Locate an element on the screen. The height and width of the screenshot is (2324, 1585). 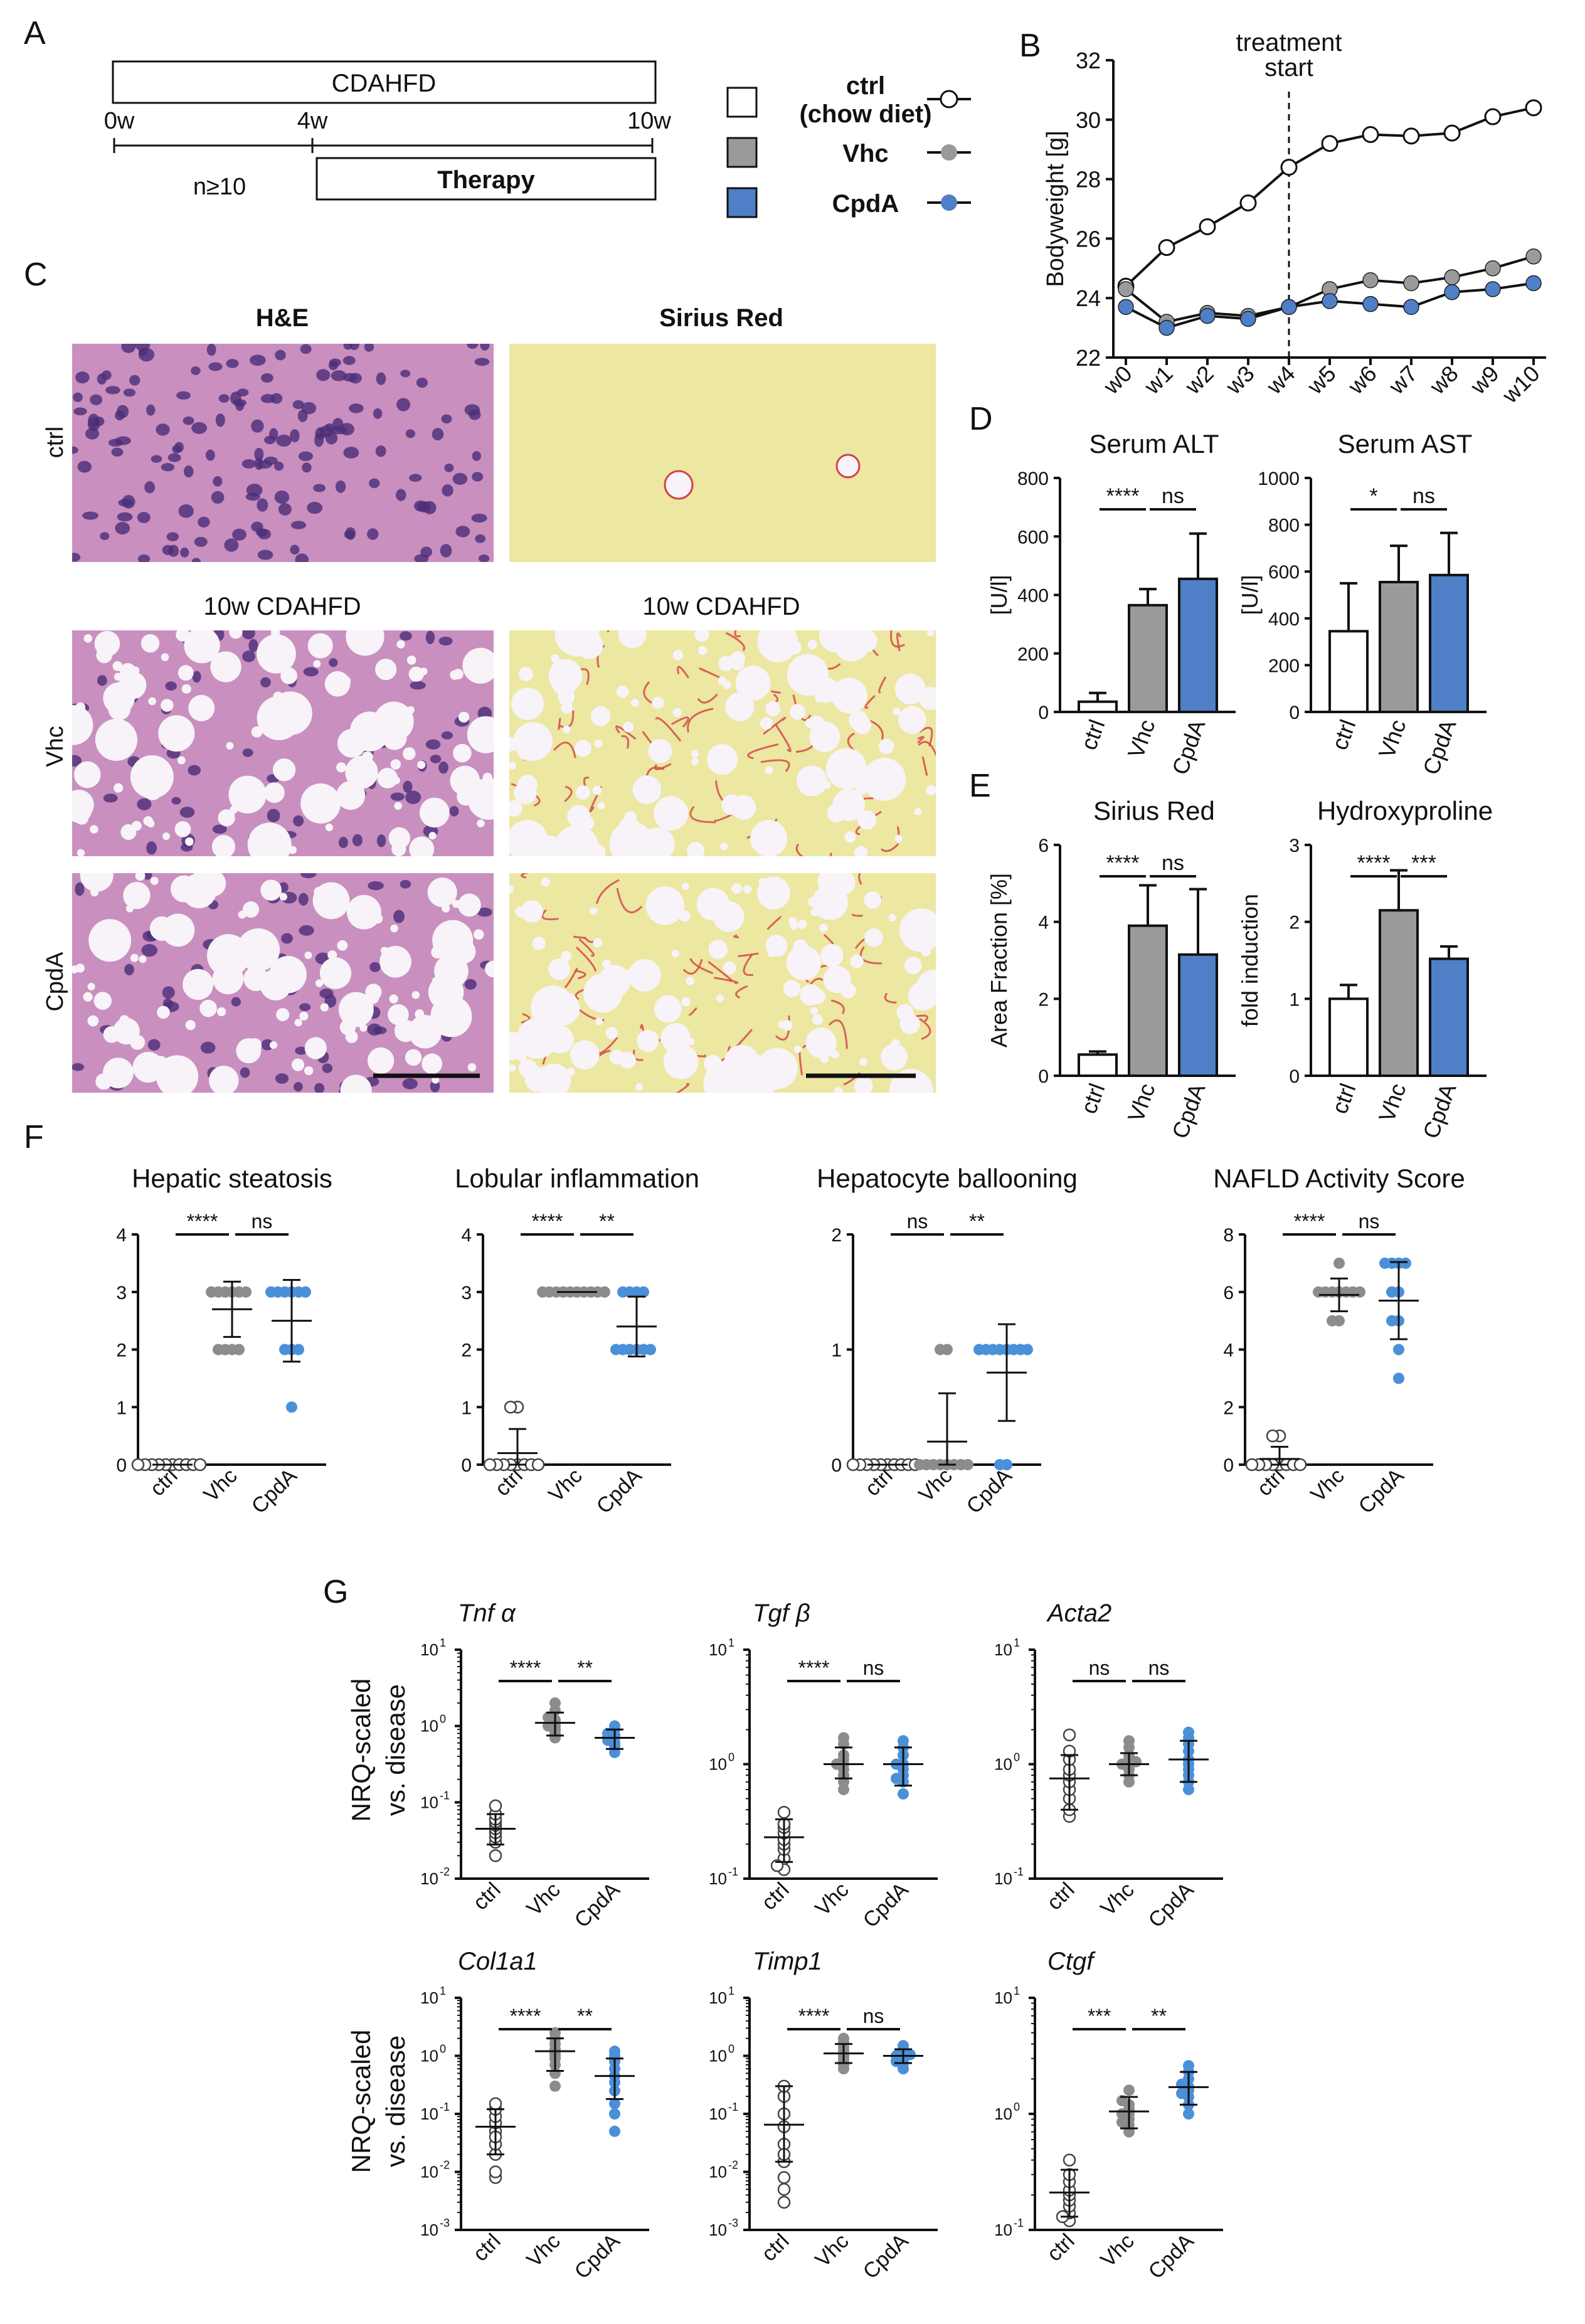
g-ylabel-line2: vs. disease is located at coordinates (395, 2101).